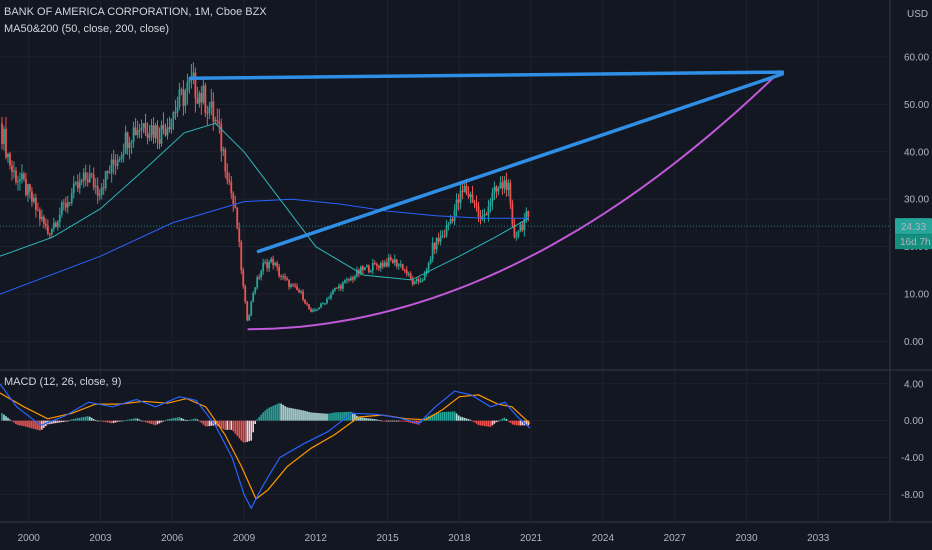 Image resolution: width=932 pixels, height=550 pixels. I want to click on macd-indicator-label: MACD (12, 26, close, 9), so click(63, 382).